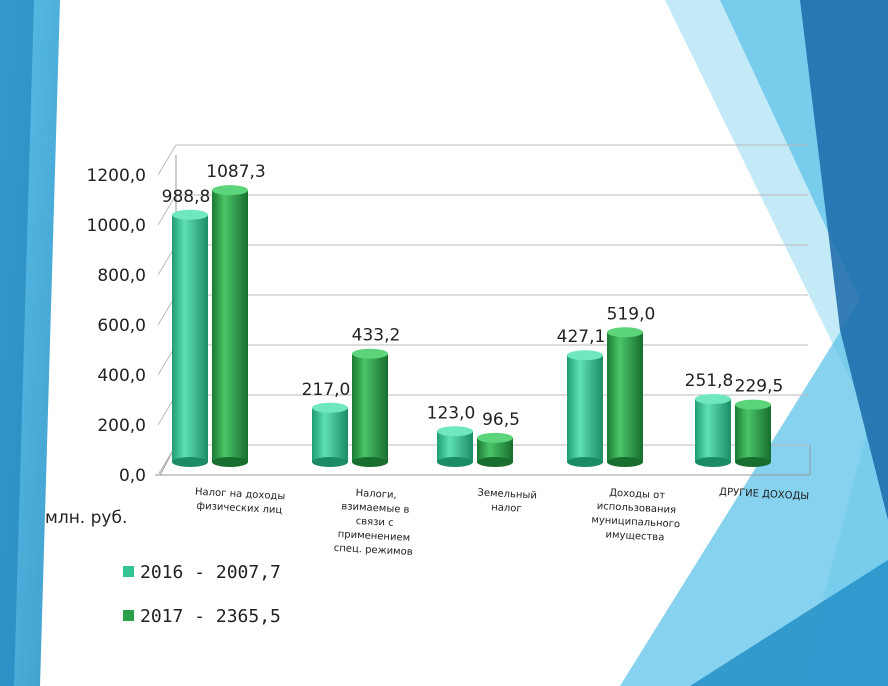 This screenshot has height=686, width=888. What do you see at coordinates (506, 501) in the screenshot?
I see `category-label: Земельныйналог` at bounding box center [506, 501].